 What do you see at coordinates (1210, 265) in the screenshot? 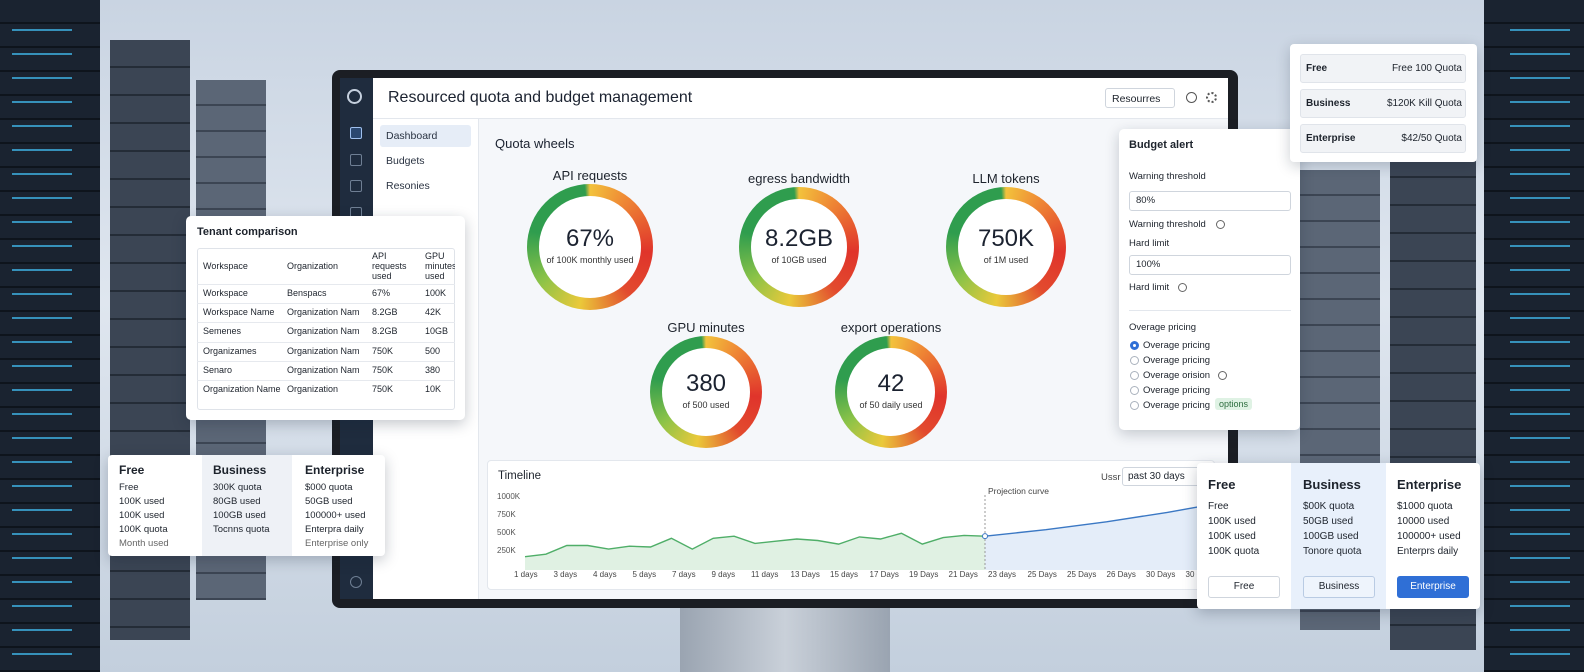
I see `input: 100%` at bounding box center [1210, 265].